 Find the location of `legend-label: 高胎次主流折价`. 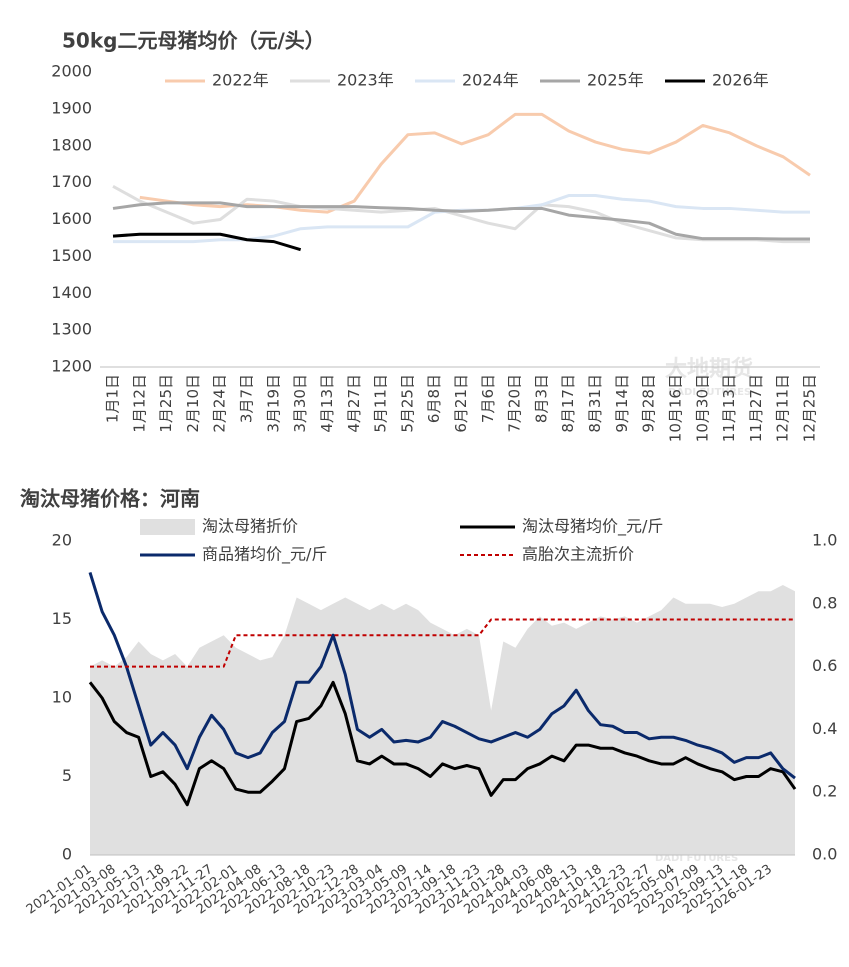

legend-label: 高胎次主流折价 is located at coordinates (578, 554).